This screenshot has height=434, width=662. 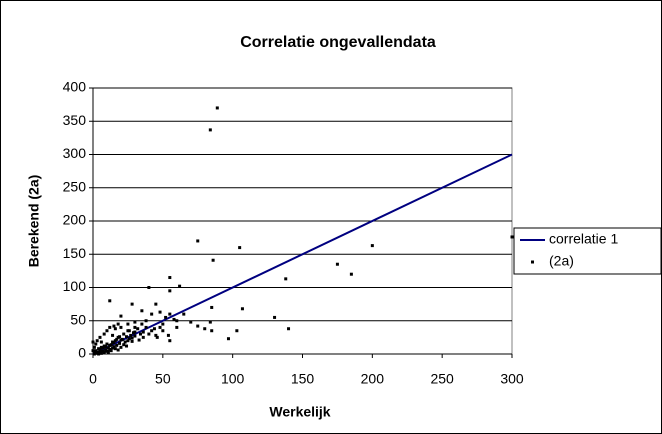 I want to click on chart-title: Correlatie ongevallendata, so click(x=338, y=42).